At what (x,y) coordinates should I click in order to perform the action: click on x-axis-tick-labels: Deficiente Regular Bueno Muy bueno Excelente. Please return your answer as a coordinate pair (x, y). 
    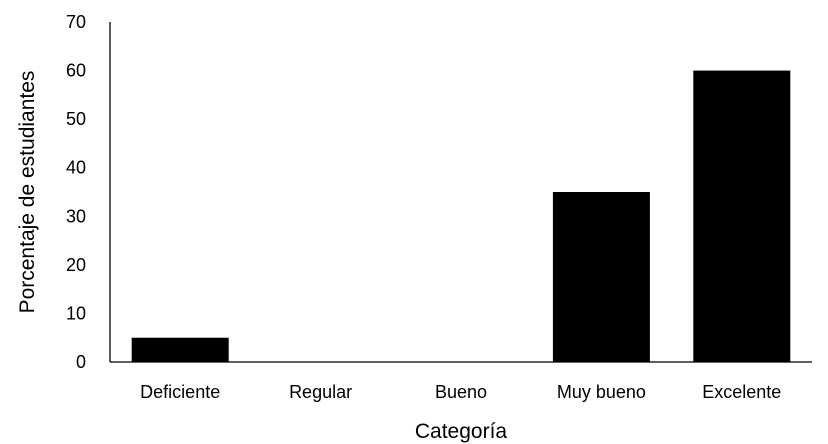
    Looking at the image, I should click on (460, 392).